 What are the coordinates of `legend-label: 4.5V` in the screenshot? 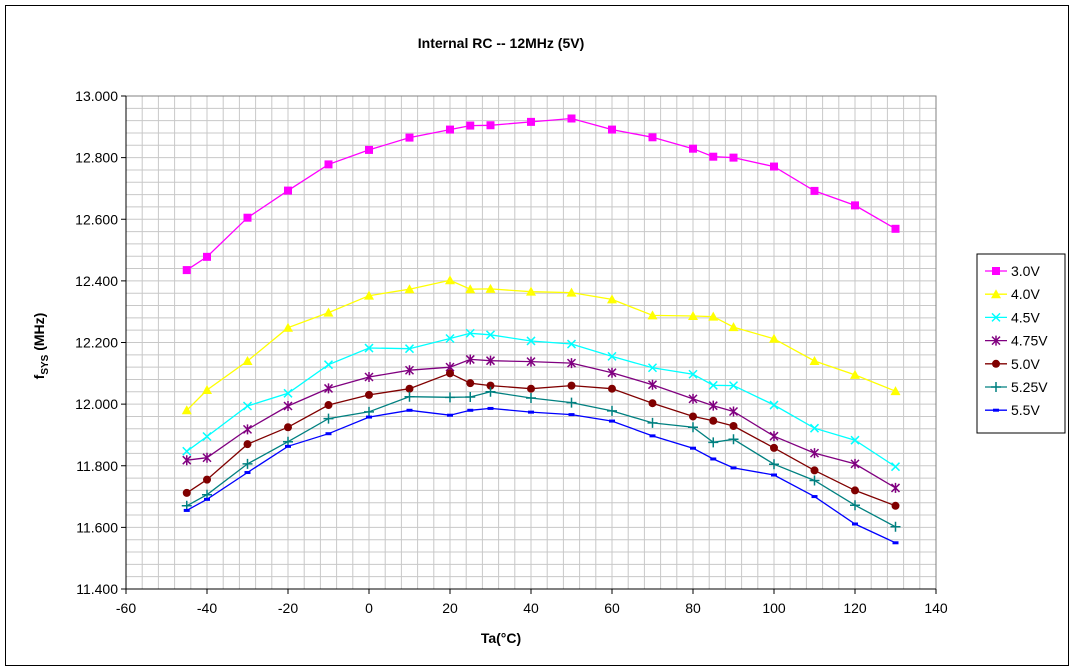 It's located at (1025, 317).